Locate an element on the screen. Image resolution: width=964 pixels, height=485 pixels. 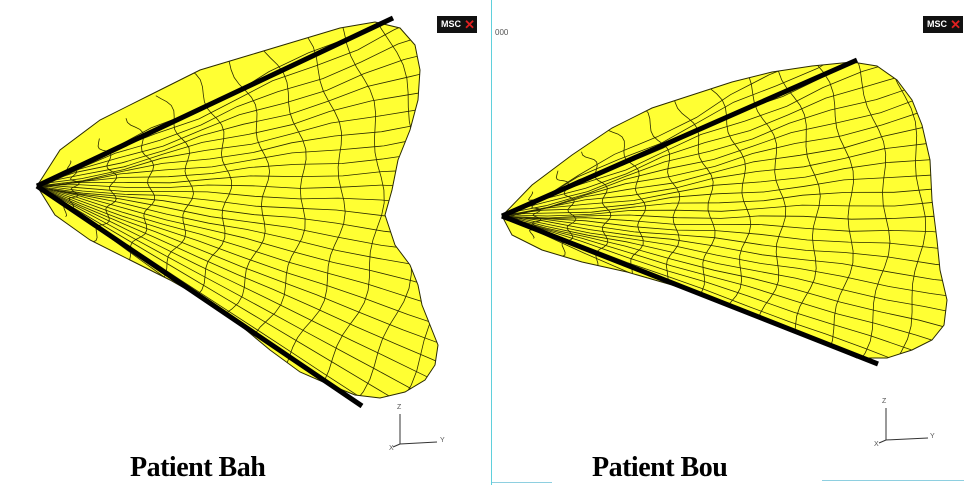
axis-triad-left is located at coordinates (415, 431).